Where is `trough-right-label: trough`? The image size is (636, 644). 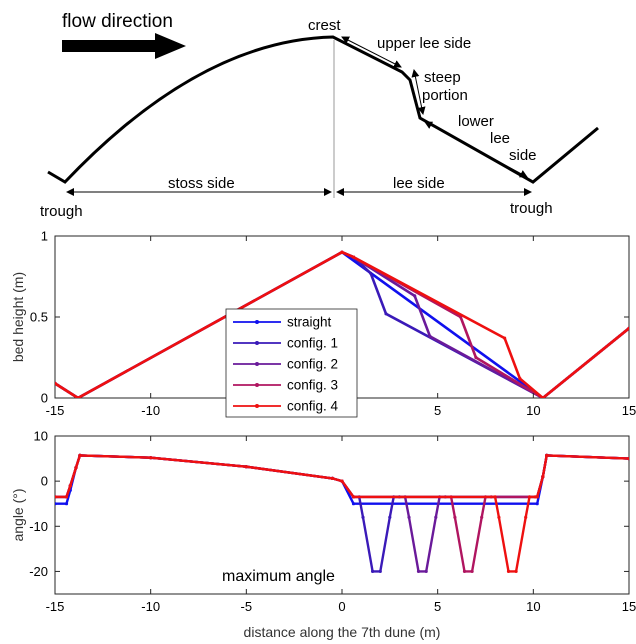 trough-right-label: trough is located at coordinates (531, 208).